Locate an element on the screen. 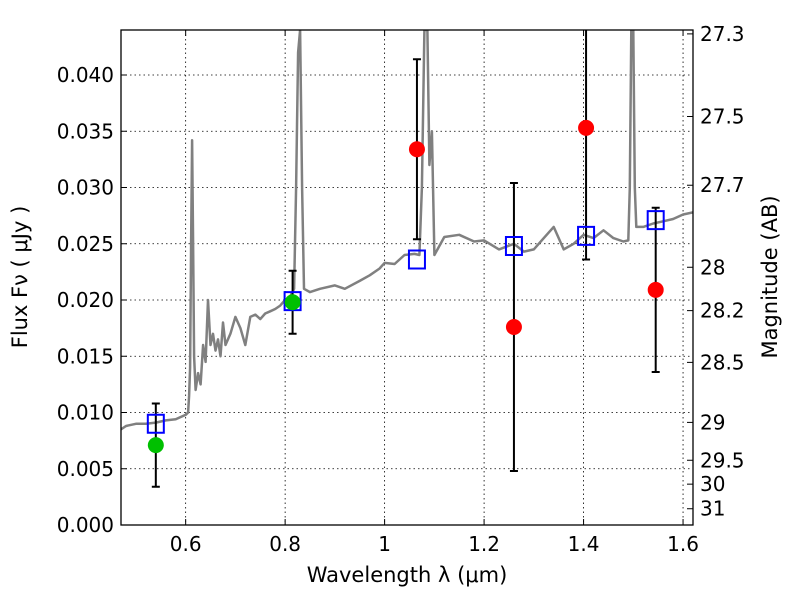 This screenshot has height=600, width=800. y-tick-label: 0.010 is located at coordinates (85, 413).